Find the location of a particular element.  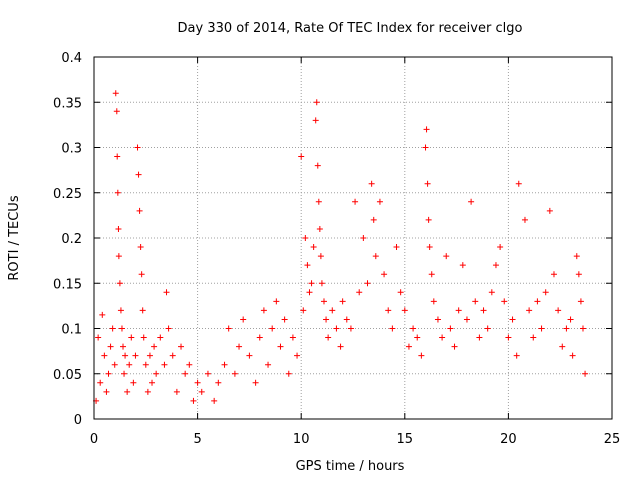

y-tick-label: 0.25 is located at coordinates (67, 194).